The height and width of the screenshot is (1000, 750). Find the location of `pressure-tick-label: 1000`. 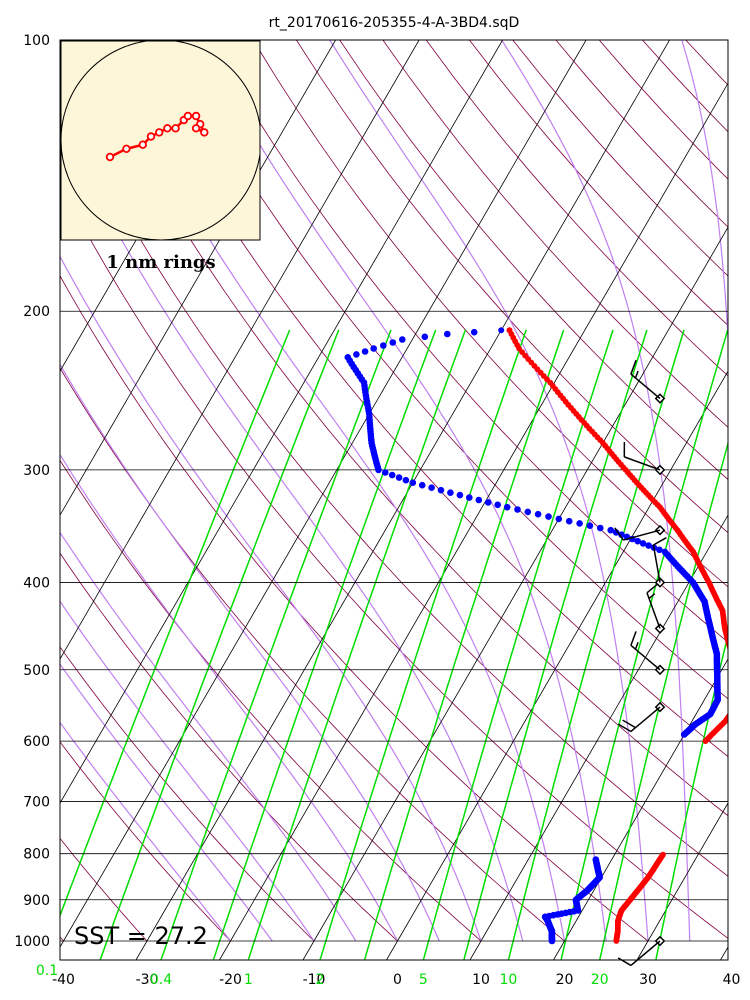

pressure-tick-label: 1000 is located at coordinates (32, 942).